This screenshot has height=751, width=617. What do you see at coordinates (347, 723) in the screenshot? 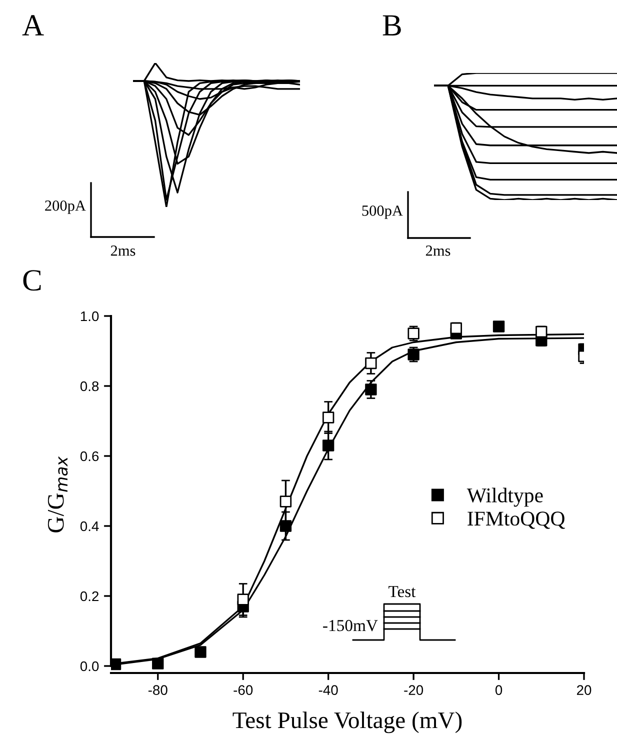
I see `x-axis-title: Test Pulse Voltage (mV)` at bounding box center [347, 723].